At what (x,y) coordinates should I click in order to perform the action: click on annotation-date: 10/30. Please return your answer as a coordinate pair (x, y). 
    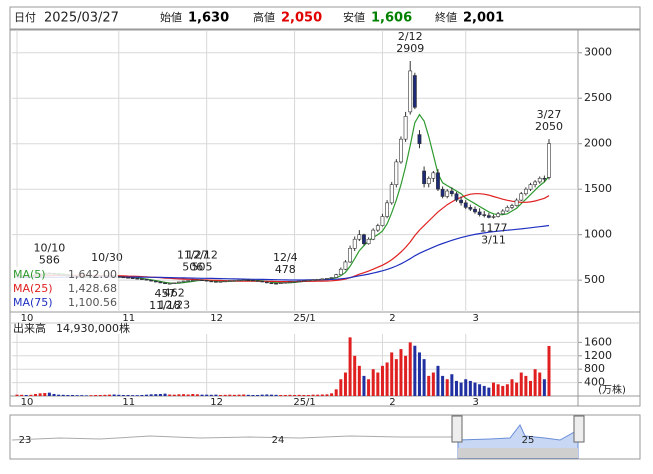
    Looking at the image, I should click on (107, 257).